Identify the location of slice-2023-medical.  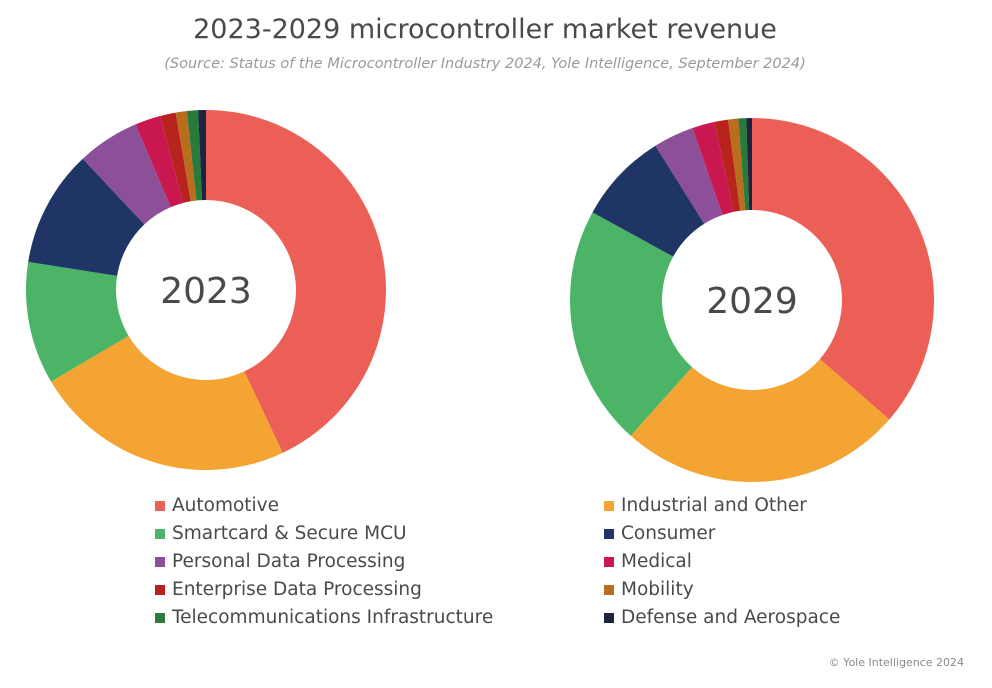
(159, 161).